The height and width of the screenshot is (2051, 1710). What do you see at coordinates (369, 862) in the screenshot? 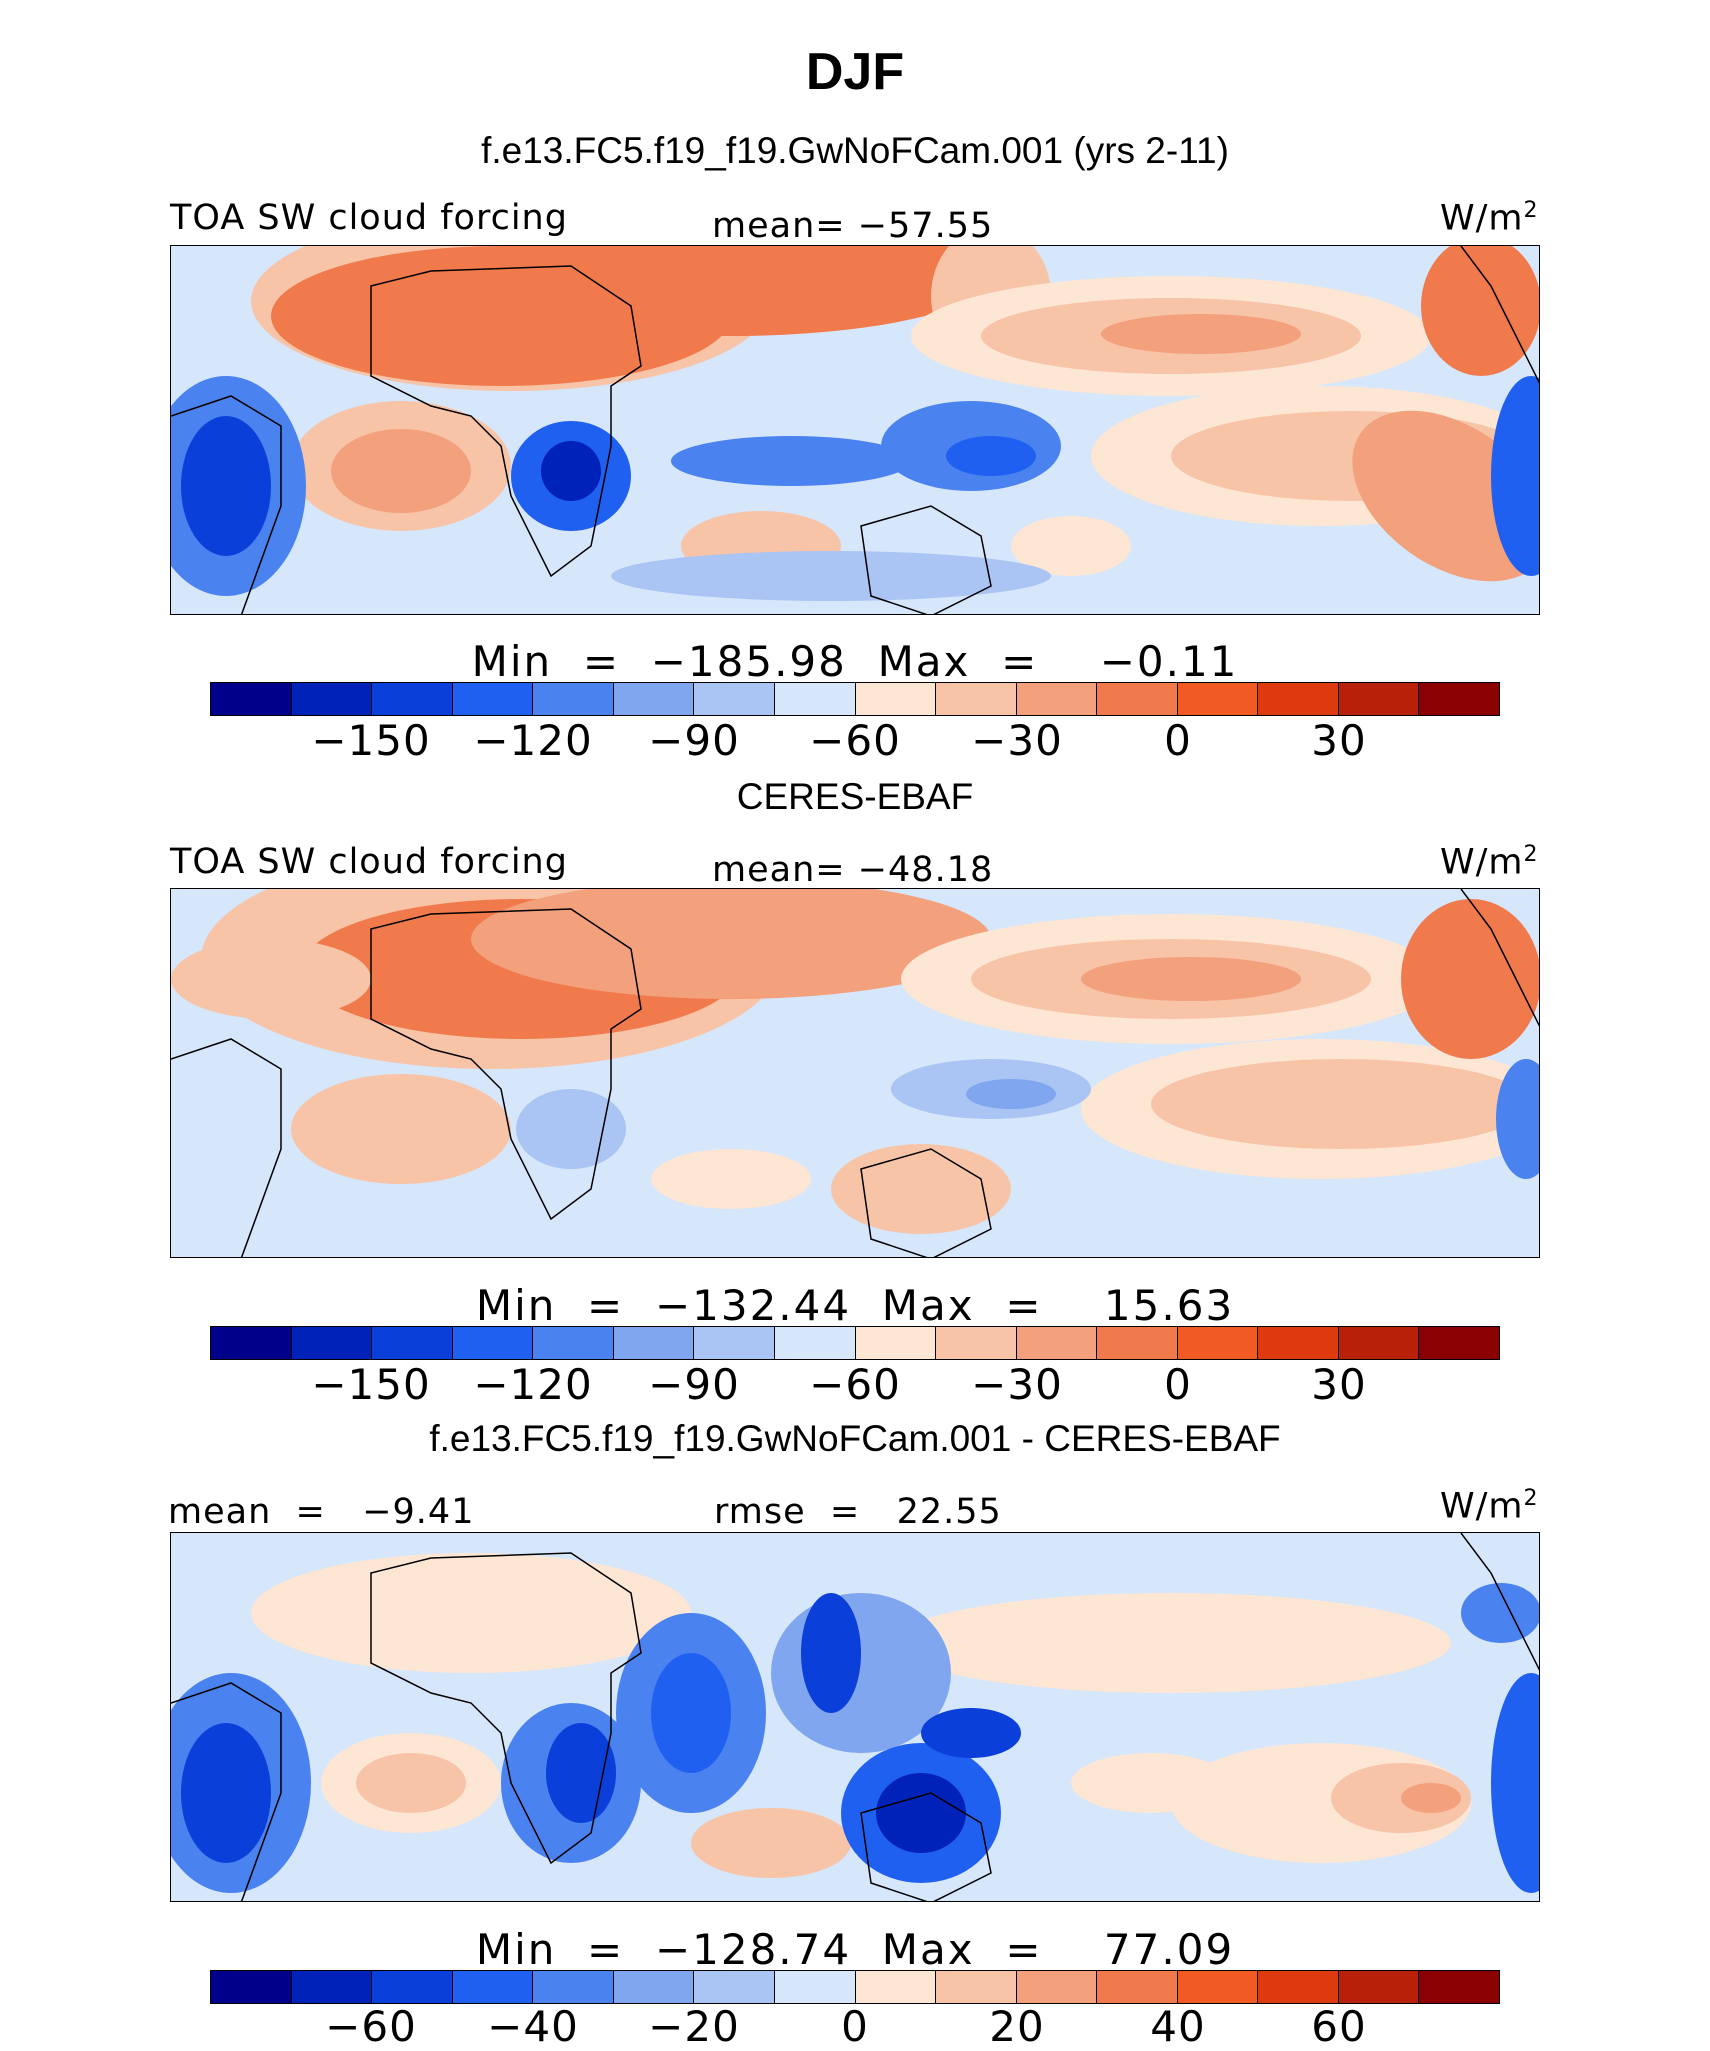
I see `panel-2-variable-label: TOA SW cloud forcing` at bounding box center [369, 862].